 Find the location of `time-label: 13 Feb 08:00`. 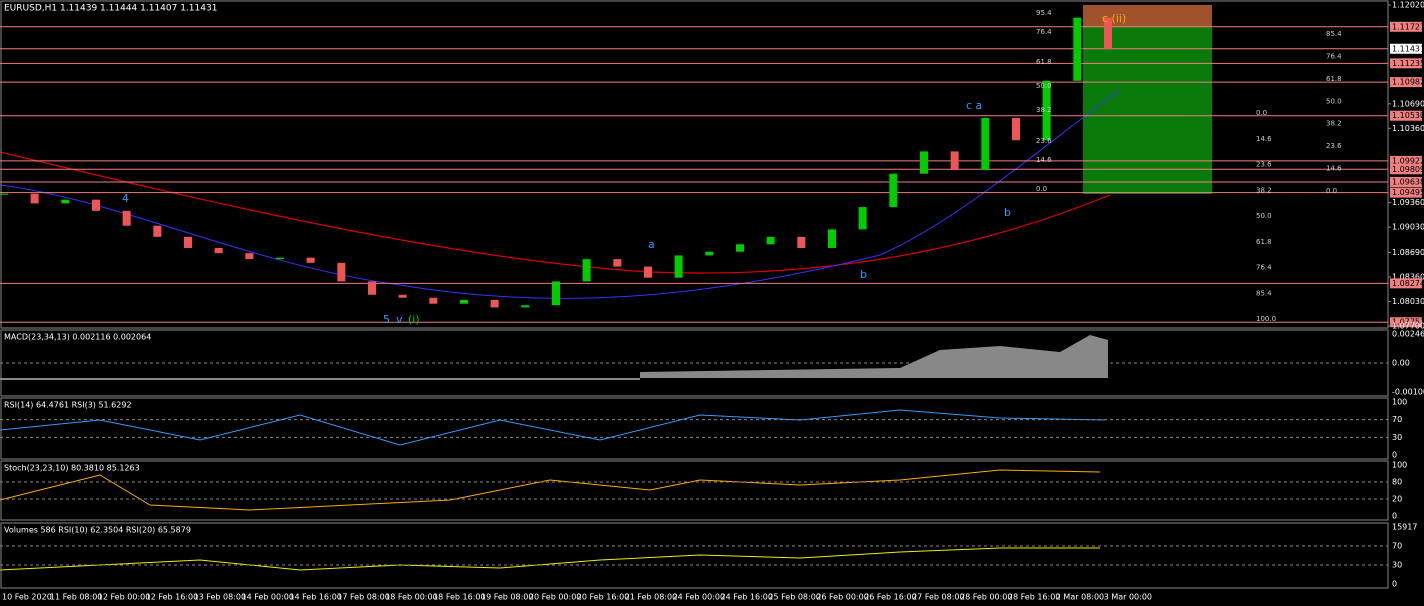

time-label: 13 Feb 08:00 is located at coordinates (220, 597).